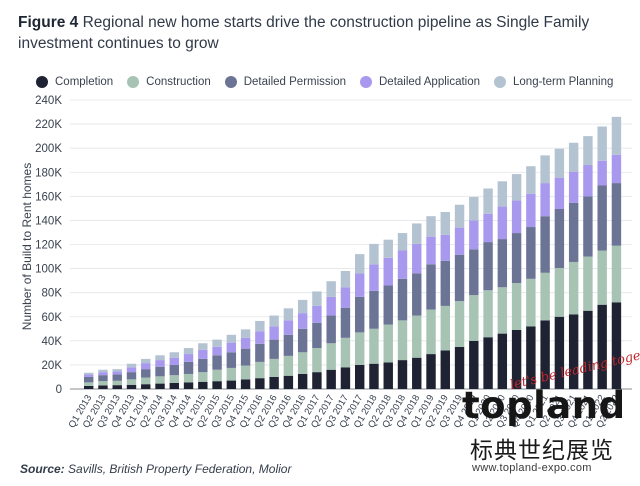  What do you see at coordinates (42, 469) in the screenshot?
I see `source-label: Source:` at bounding box center [42, 469].